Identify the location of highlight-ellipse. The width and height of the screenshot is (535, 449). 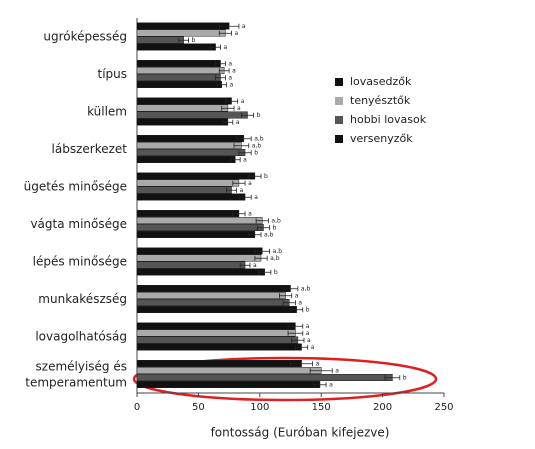
(285, 379).